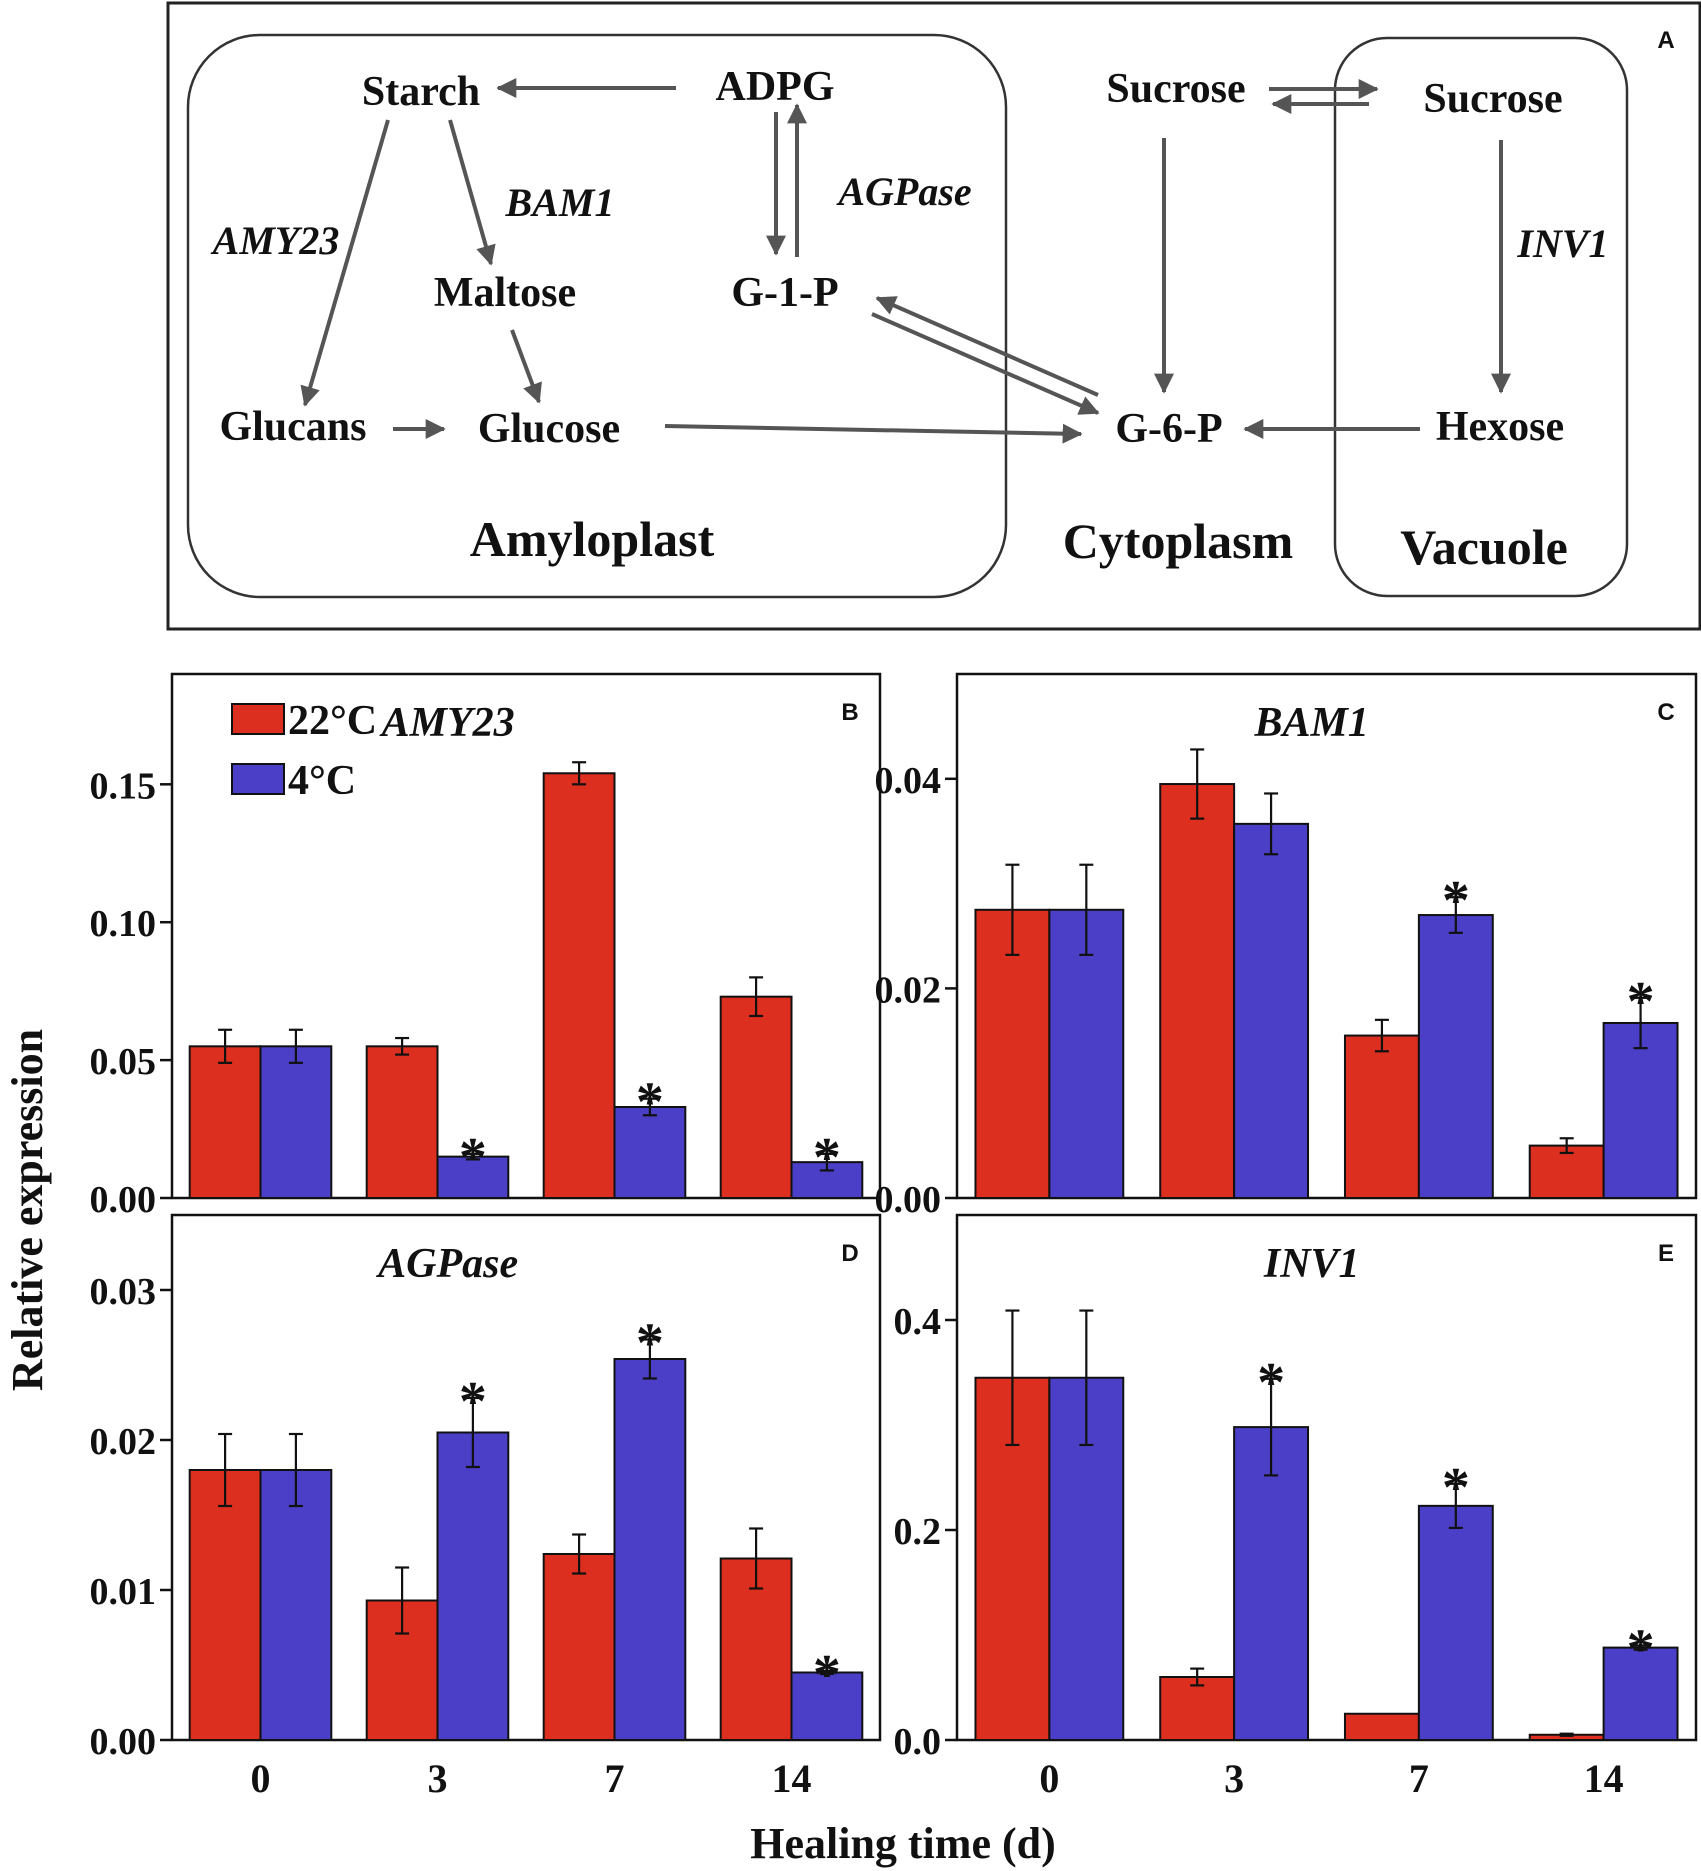 The image size is (1701, 1871). What do you see at coordinates (472, 192) in the screenshot?
I see `arrow-starch-to-maltose` at bounding box center [472, 192].